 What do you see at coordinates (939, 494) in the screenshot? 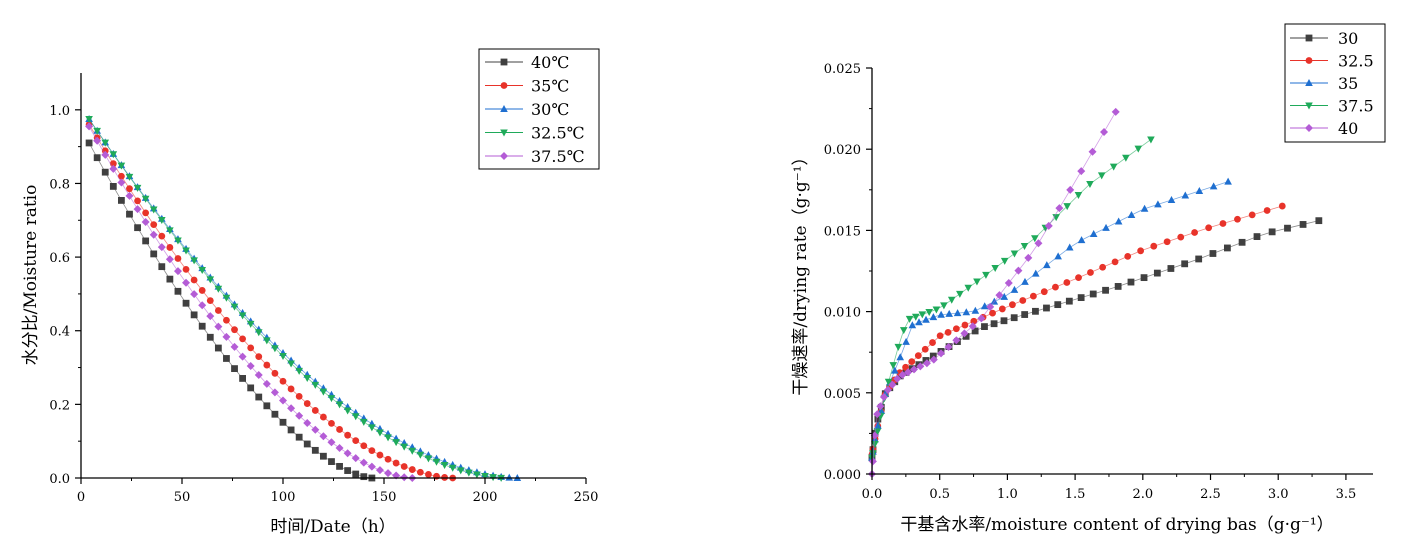
I see `c2-x-tick-label: 0.5` at bounding box center [939, 494].